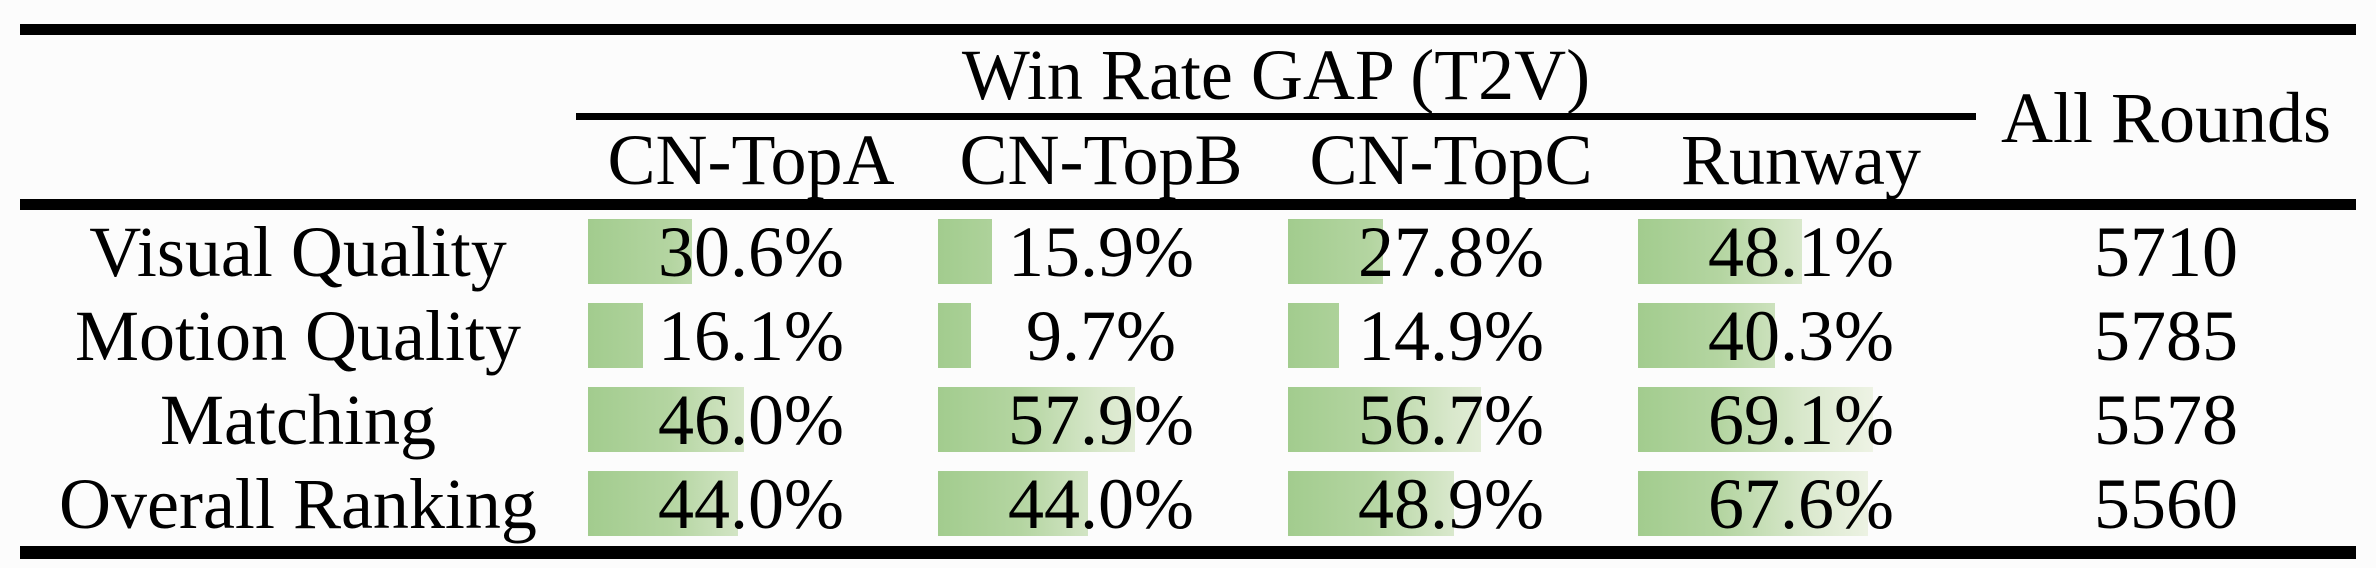 The image size is (2376, 568). Describe the element at coordinates (1188, 204) in the screenshot. I see `header-separator-rule` at that location.